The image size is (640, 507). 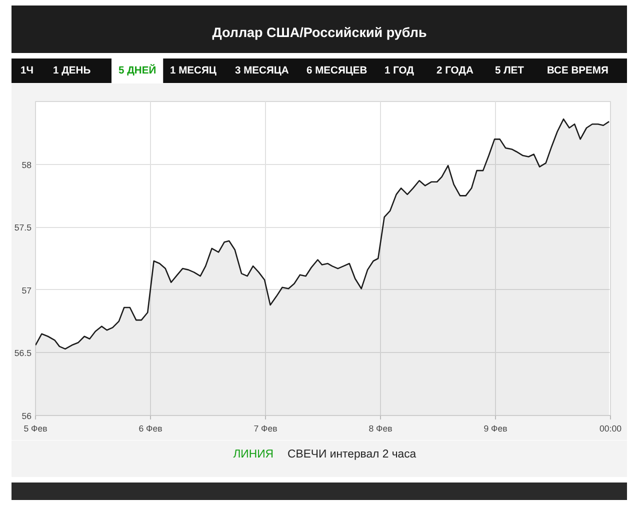 What do you see at coordinates (23, 353) in the screenshot?
I see `y-tick-label: 56.5` at bounding box center [23, 353].